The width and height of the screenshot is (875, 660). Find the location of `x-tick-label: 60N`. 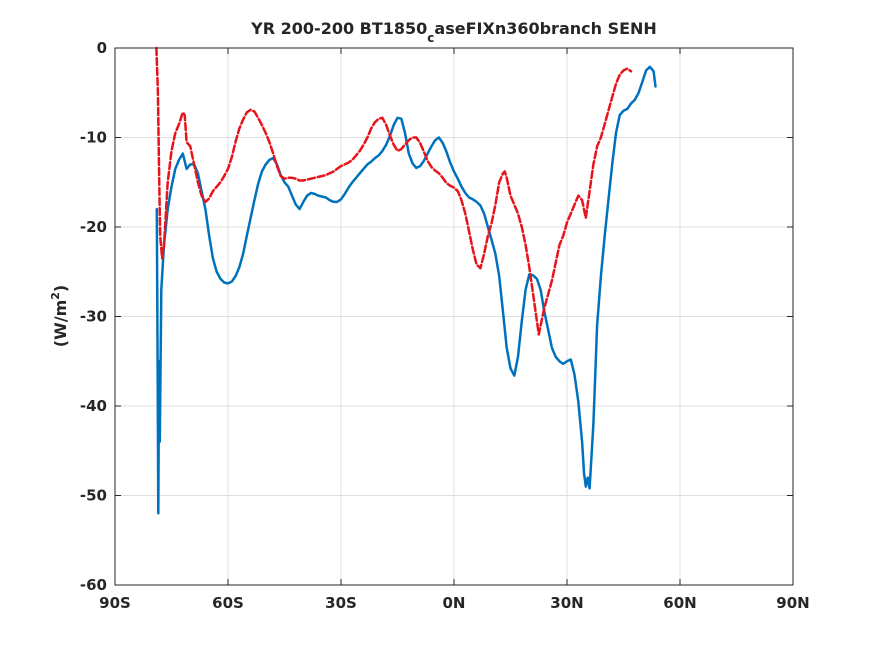

x-tick-label: 60N is located at coordinates (679, 603).